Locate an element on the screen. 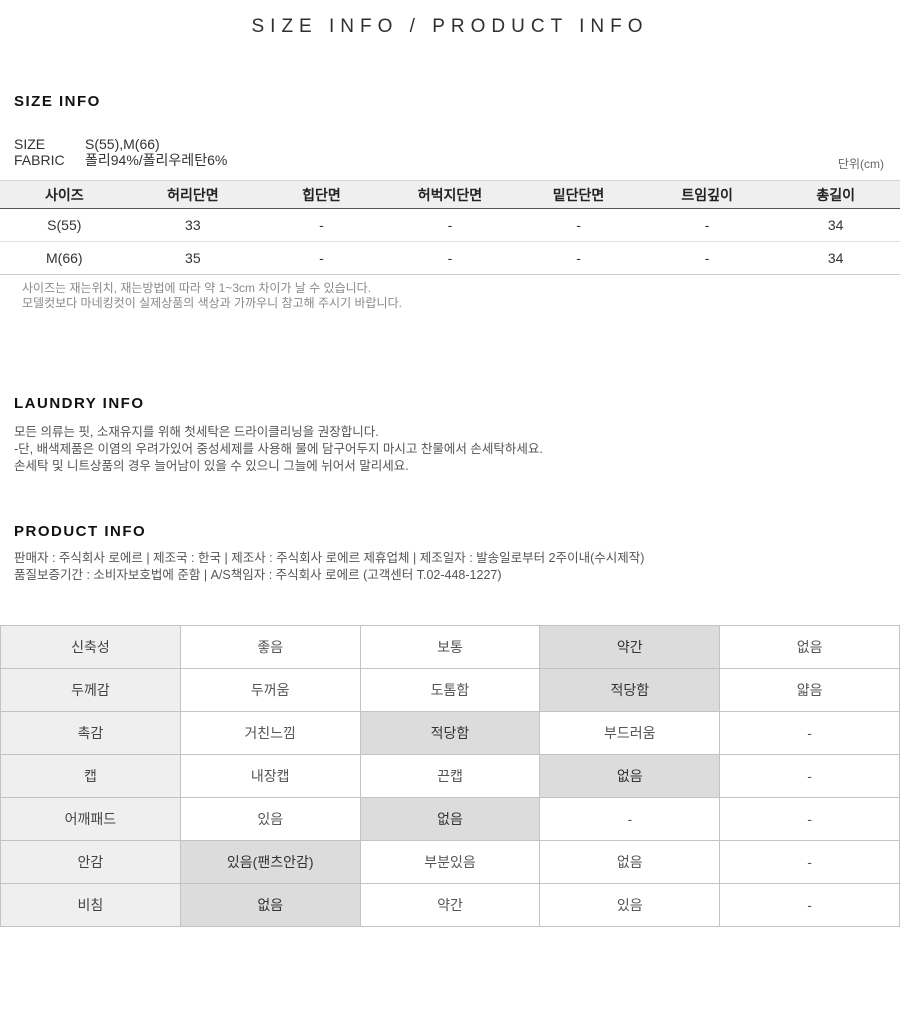 This screenshot has height=1016, width=900. size-table-cell: 35 is located at coordinates (193, 258).